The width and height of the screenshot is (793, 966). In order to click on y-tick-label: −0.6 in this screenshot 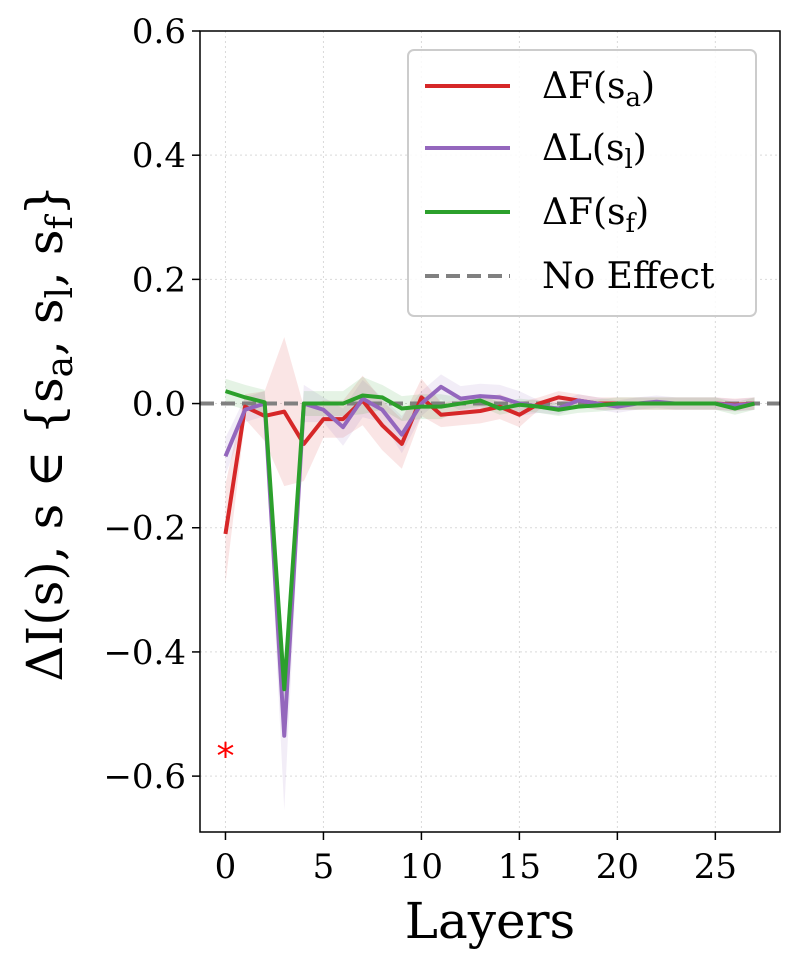, I will do `click(144, 777)`.